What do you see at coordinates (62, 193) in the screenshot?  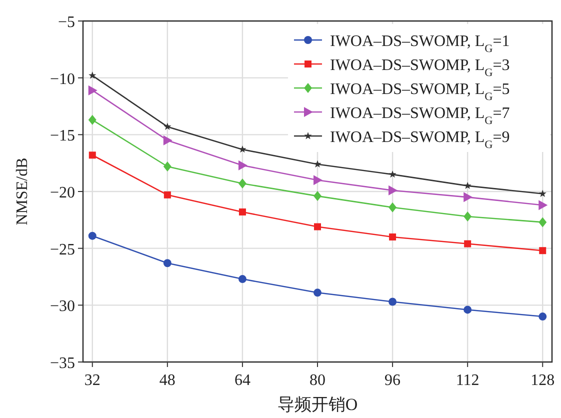 I see `y-tick-label: −20` at bounding box center [62, 193].